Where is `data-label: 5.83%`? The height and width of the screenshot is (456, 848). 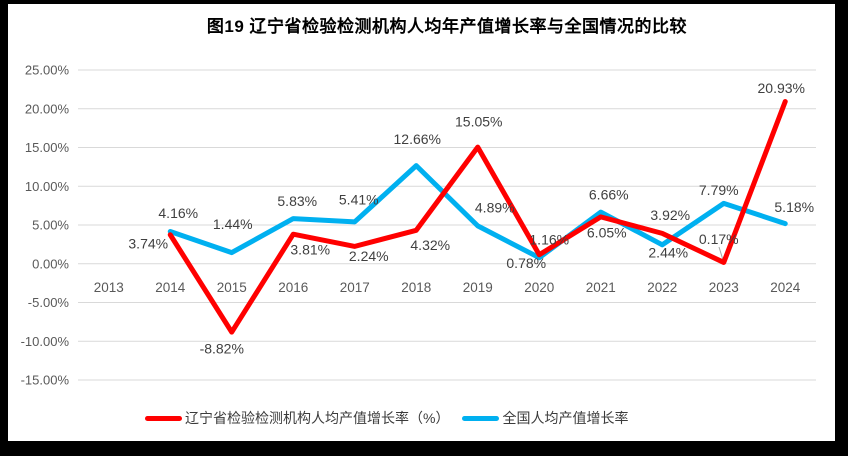 data-label: 5.83% is located at coordinates (297, 201).